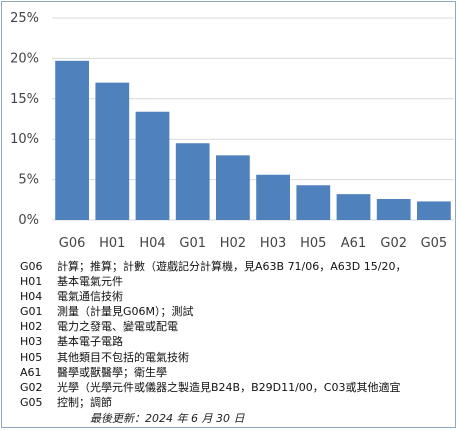 The image size is (459, 431). Describe the element at coordinates (229, 387) in the screenshot. I see `legend-description: 光學（光學元件或儀器之製造見B24B，B29D11/00，C03或其他適宜` at that location.